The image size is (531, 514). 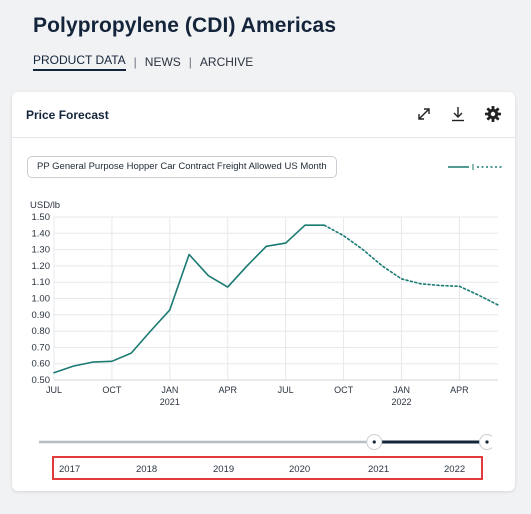 What do you see at coordinates (379, 469) in the screenshot?
I see `slider-year-label: 2021` at bounding box center [379, 469].